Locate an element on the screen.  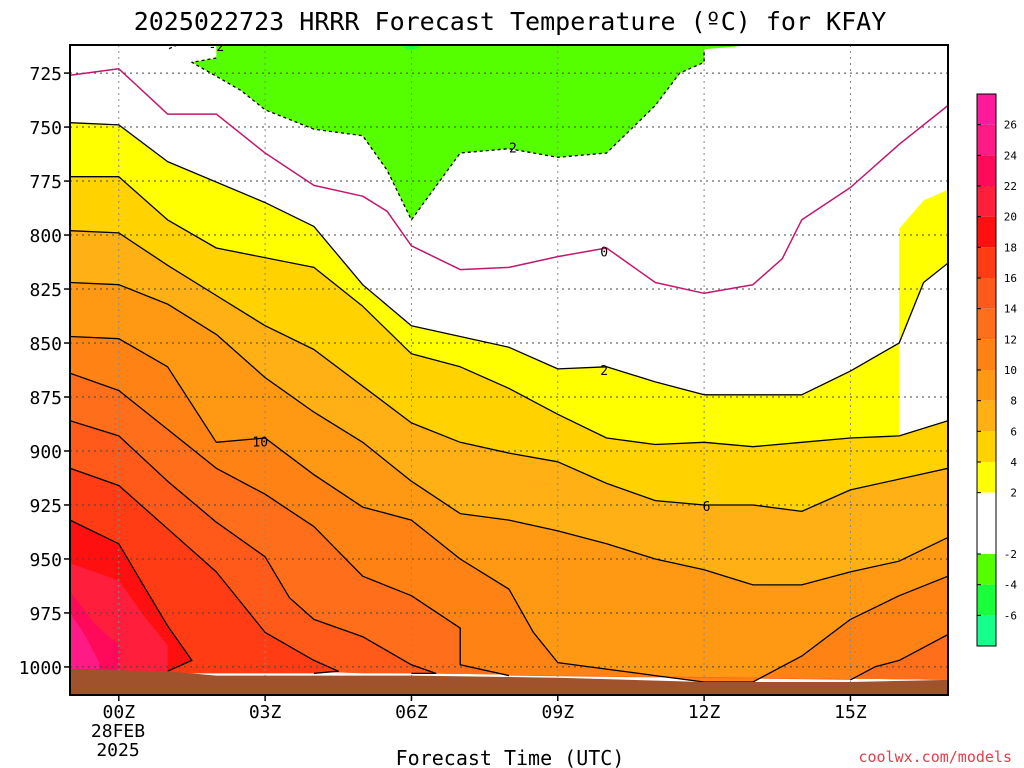
x-tick-label-4: 12Z is located at coordinates (704, 712).